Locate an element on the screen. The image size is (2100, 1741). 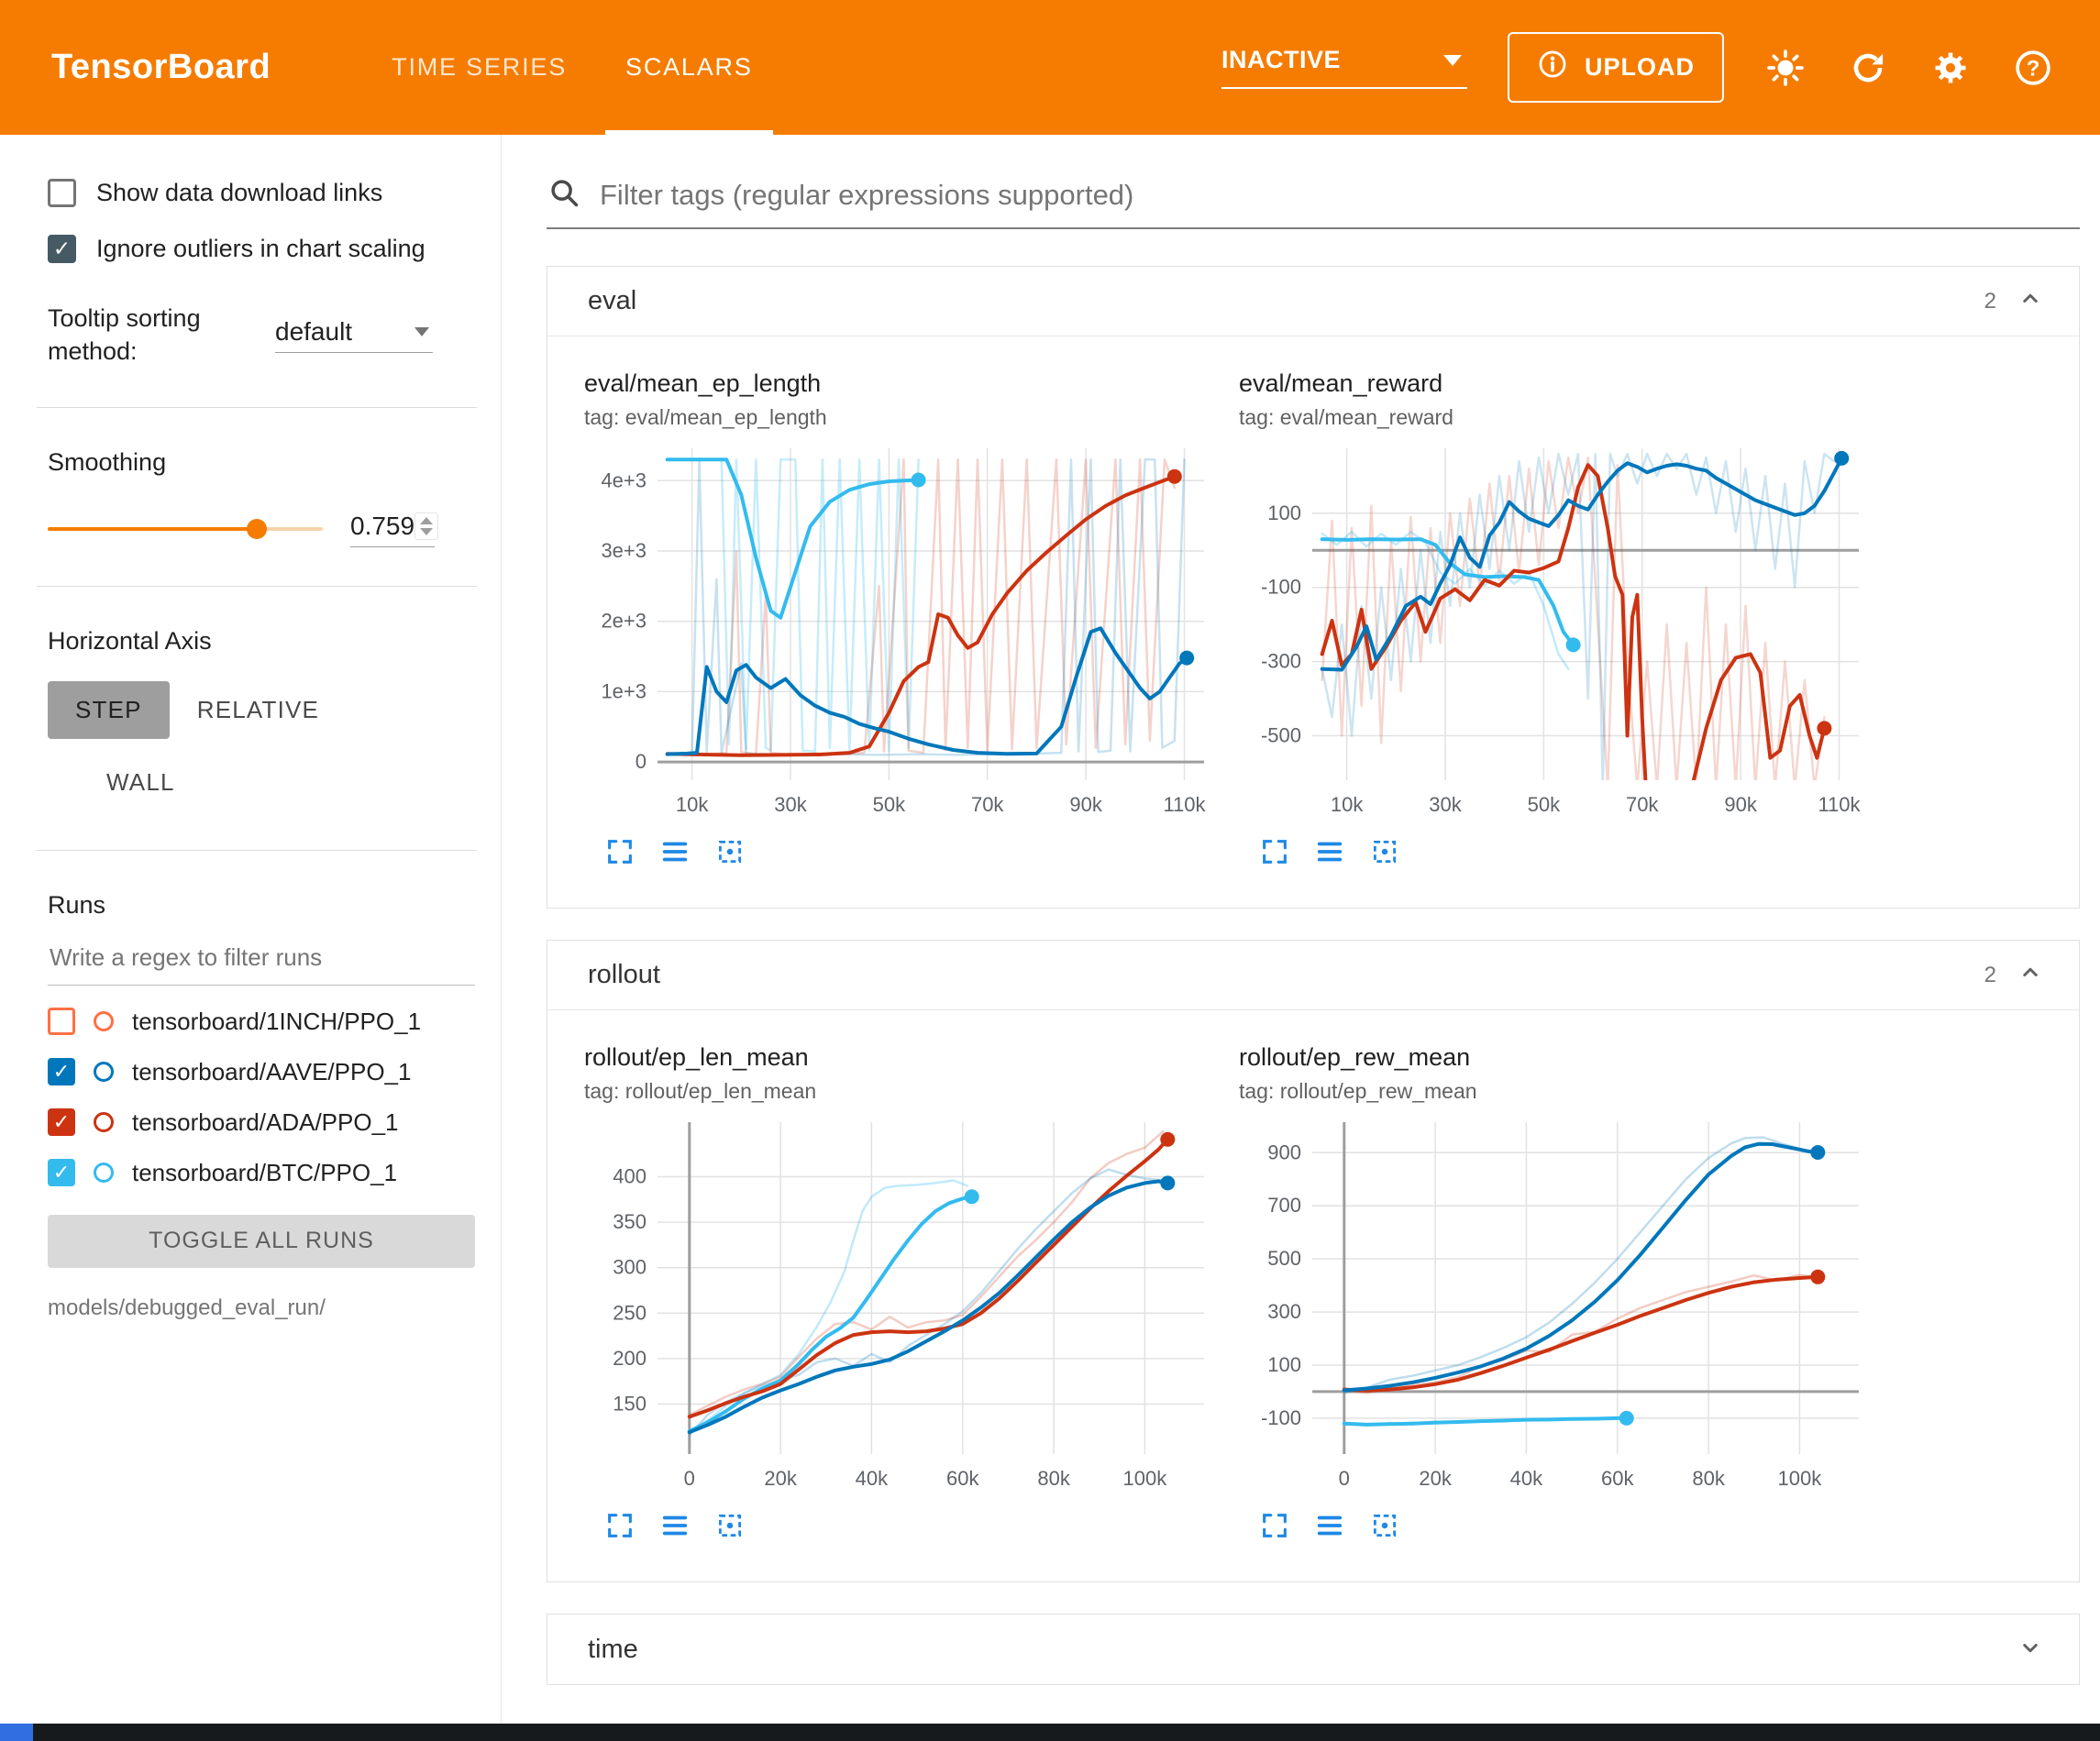
toggle-all-runs-button: TOGGLE ALL RUNS is located at coordinates (261, 1241).